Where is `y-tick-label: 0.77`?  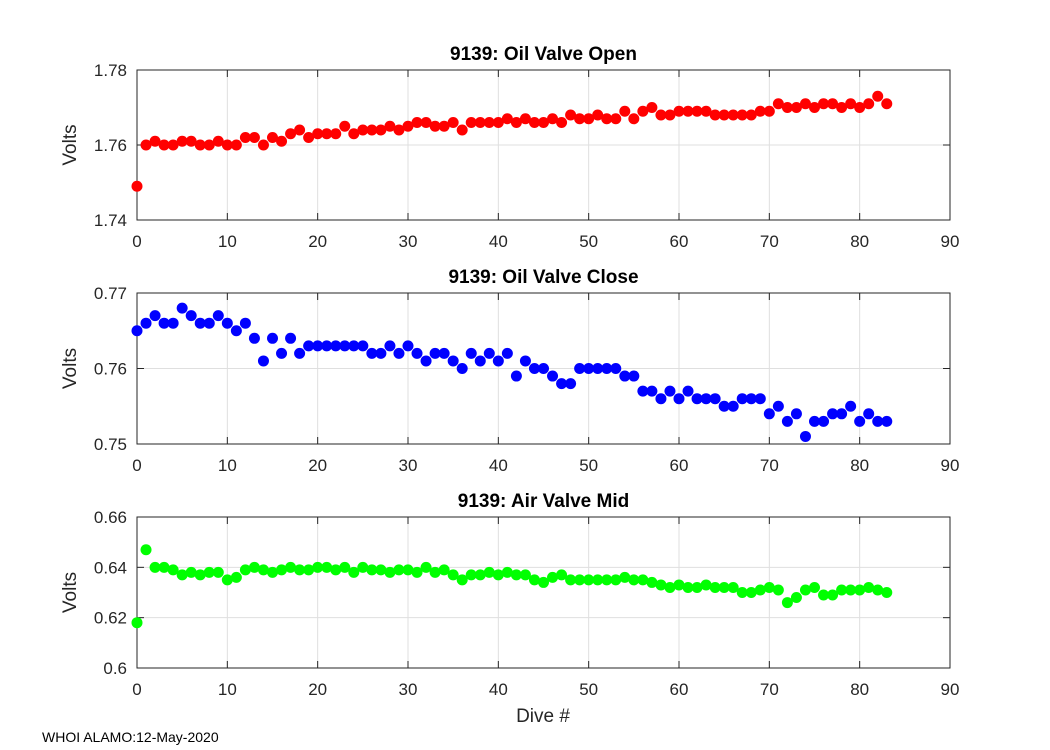 y-tick-label: 0.77 is located at coordinates (110, 293).